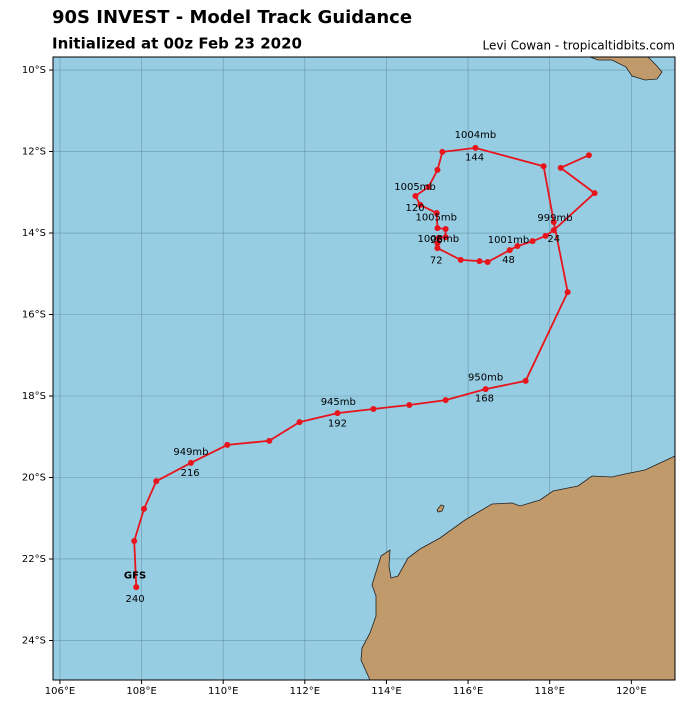  I want to click on land-australia, so click(518, 568).